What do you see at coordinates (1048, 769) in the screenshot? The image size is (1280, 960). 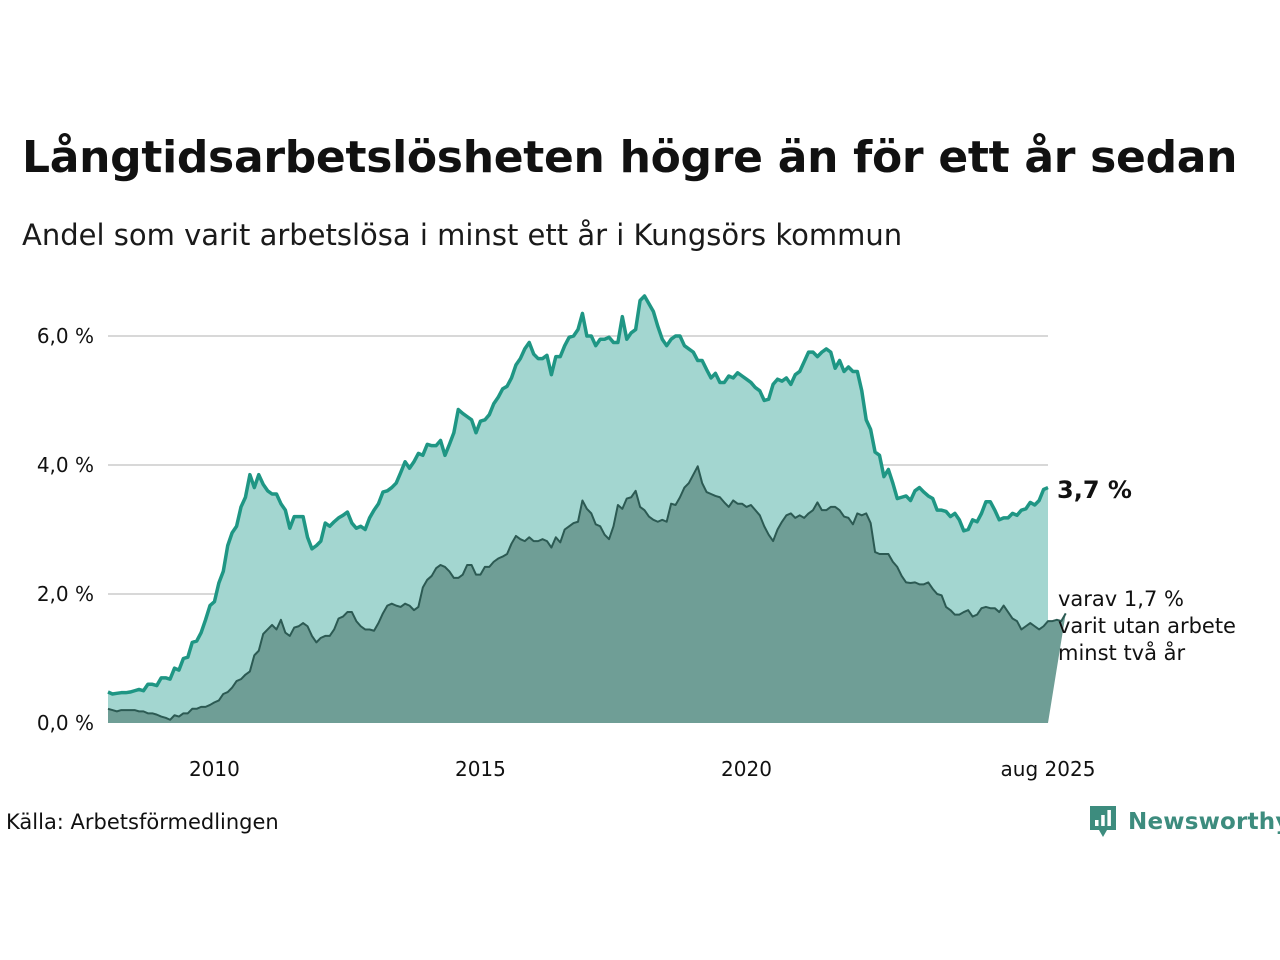 I see `x-tick-label: aug 2025` at bounding box center [1048, 769].